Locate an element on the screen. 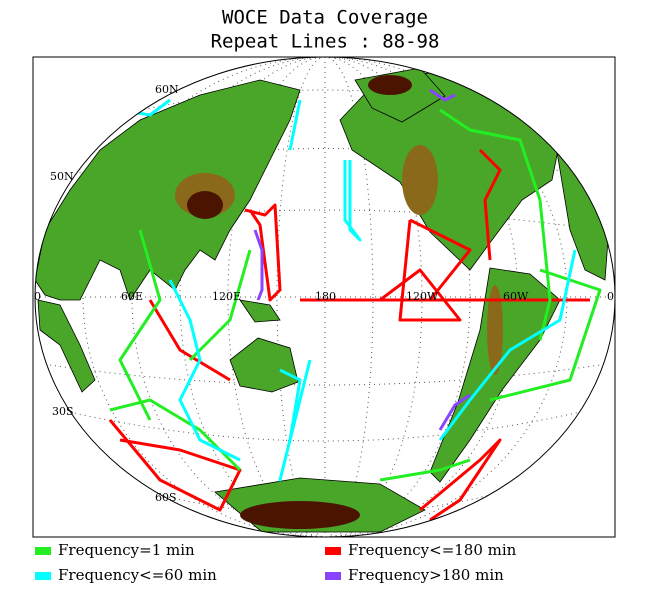 The image size is (650, 600). legend-label: Frequency<=180 min is located at coordinates (432, 550).